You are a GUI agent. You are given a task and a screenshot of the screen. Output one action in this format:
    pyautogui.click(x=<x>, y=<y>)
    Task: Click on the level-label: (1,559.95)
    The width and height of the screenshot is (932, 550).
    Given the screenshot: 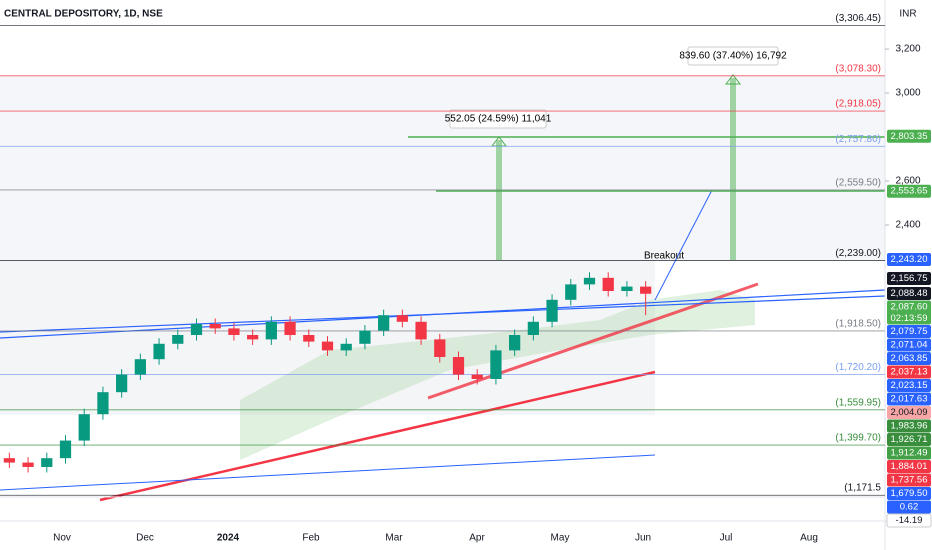 What is the action you would take?
    pyautogui.click(x=858, y=402)
    